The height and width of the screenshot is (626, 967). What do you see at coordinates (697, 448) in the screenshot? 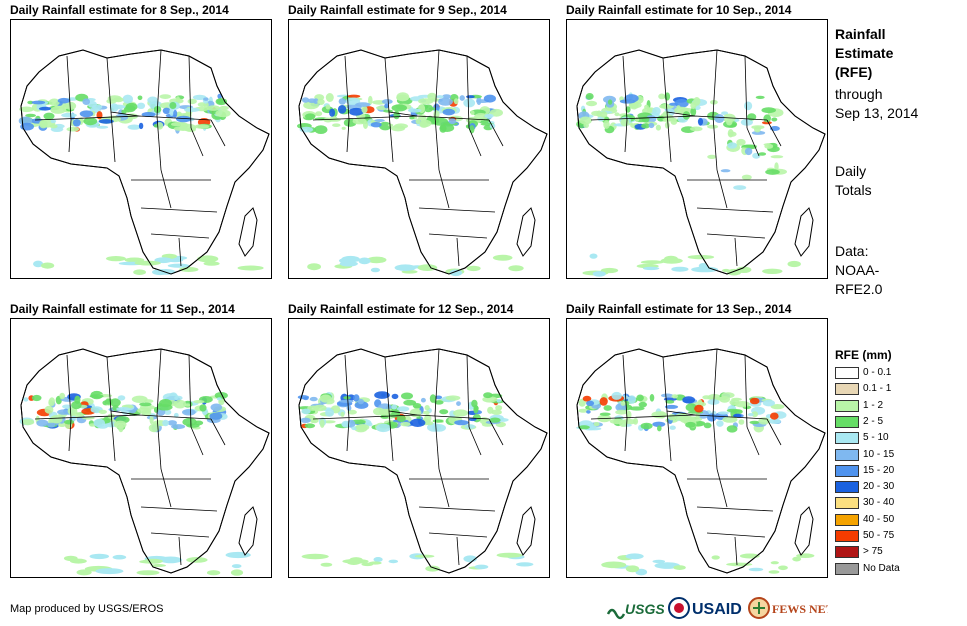
I see `rainfall-map` at bounding box center [697, 448].